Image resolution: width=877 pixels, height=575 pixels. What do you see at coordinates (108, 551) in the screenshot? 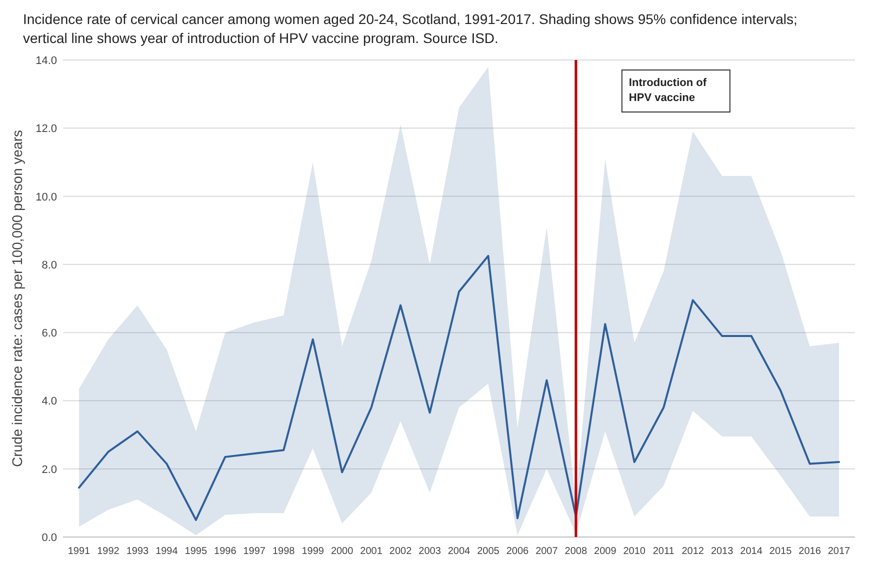
I see `x-tick-label: 1992` at bounding box center [108, 551].